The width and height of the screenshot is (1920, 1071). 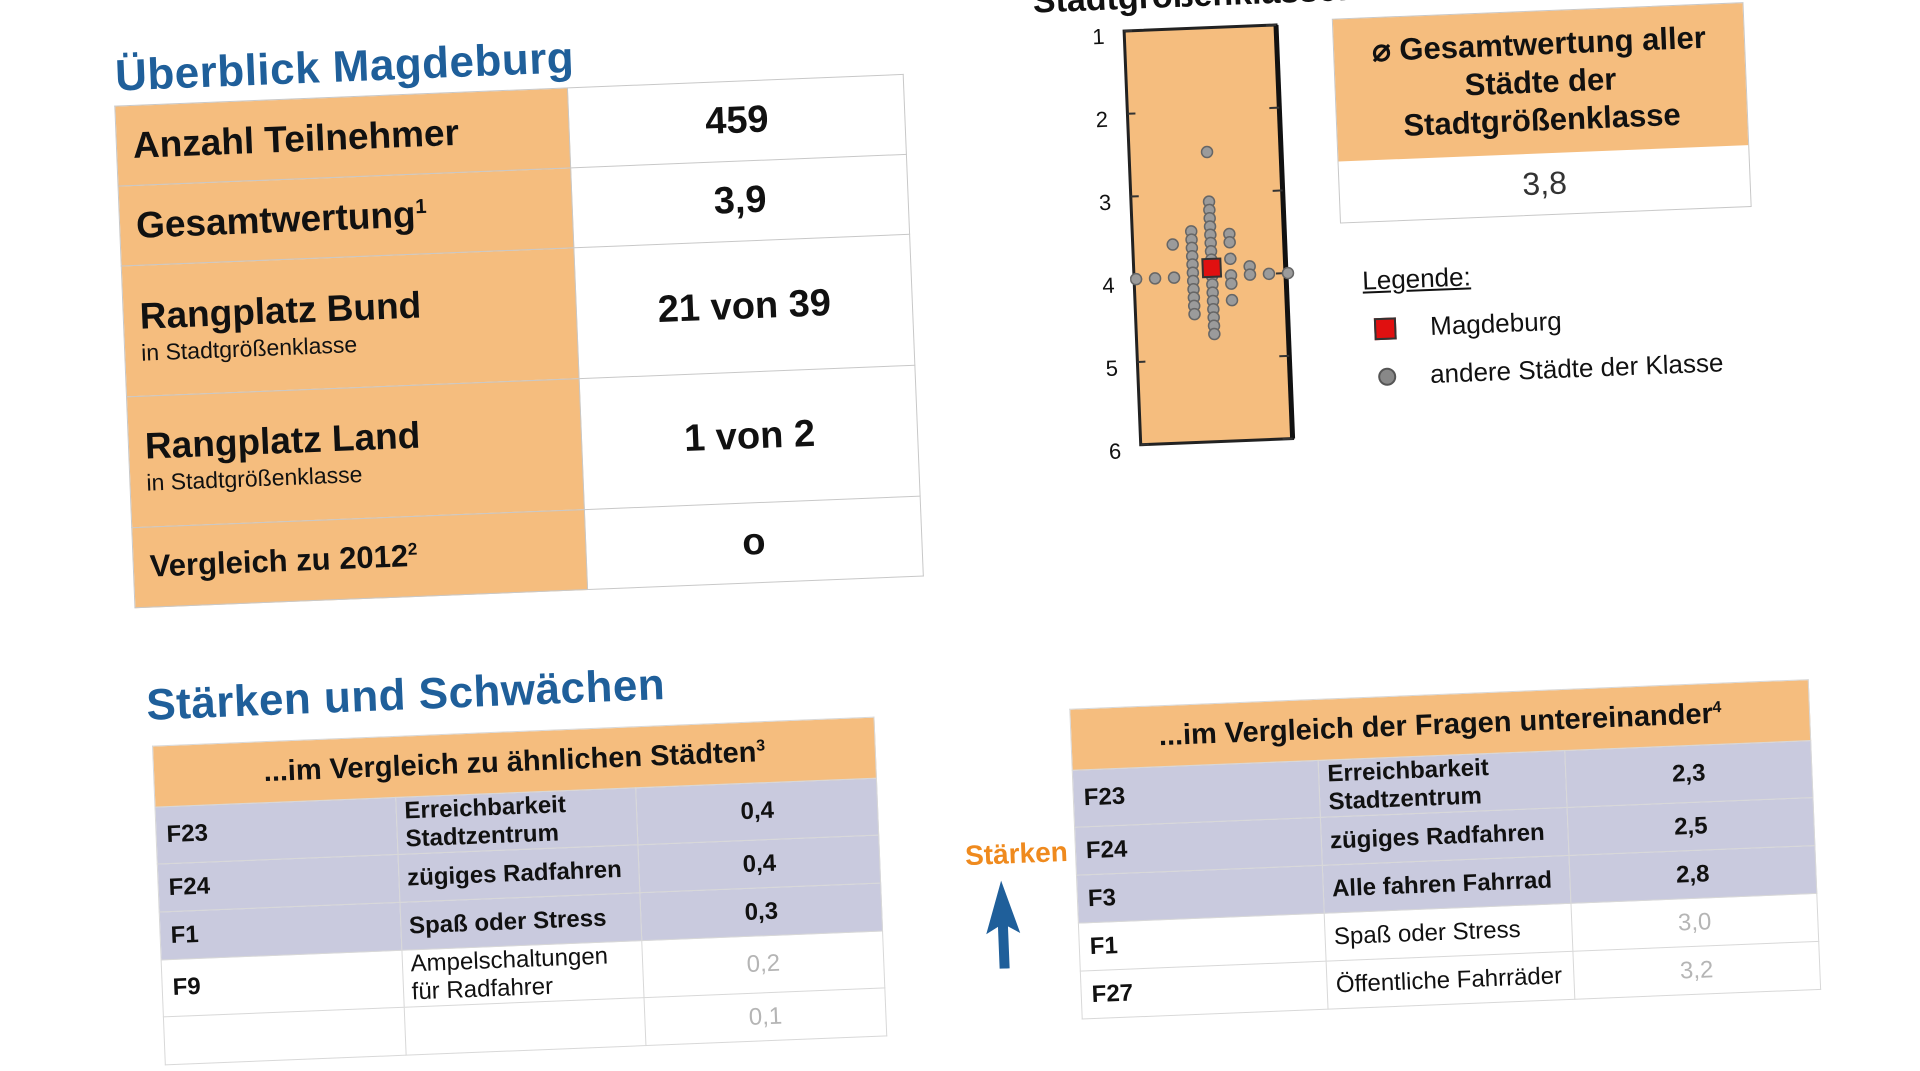 What do you see at coordinates (1114, 452) in the screenshot?
I see `y-tick-label: 6` at bounding box center [1114, 452].